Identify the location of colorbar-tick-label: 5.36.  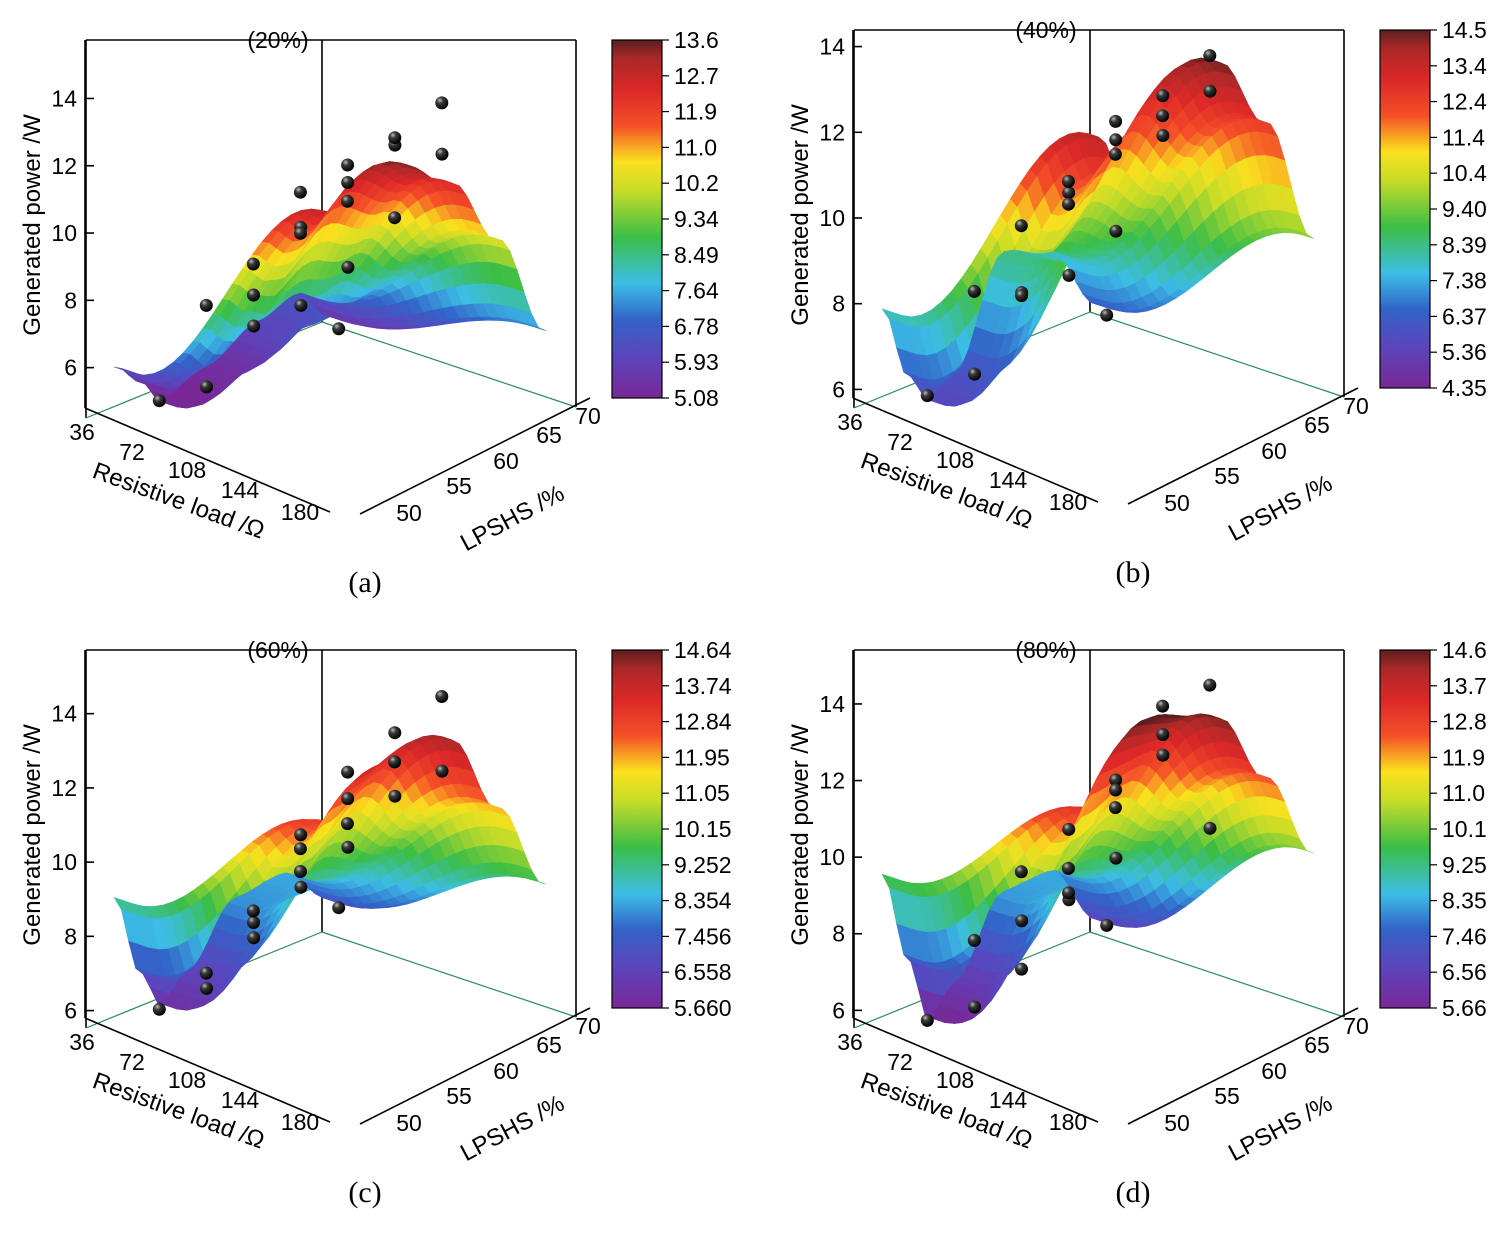
(1464, 352).